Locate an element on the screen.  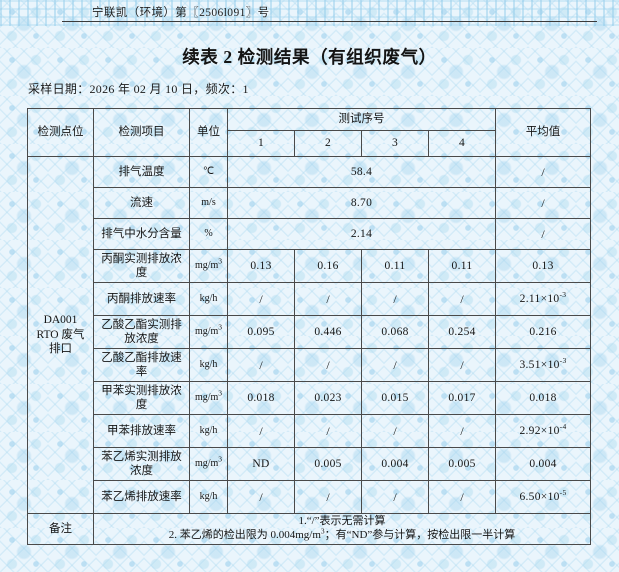
test-item-cell: 乙酸乙酯排放速率 is located at coordinates (141, 365).